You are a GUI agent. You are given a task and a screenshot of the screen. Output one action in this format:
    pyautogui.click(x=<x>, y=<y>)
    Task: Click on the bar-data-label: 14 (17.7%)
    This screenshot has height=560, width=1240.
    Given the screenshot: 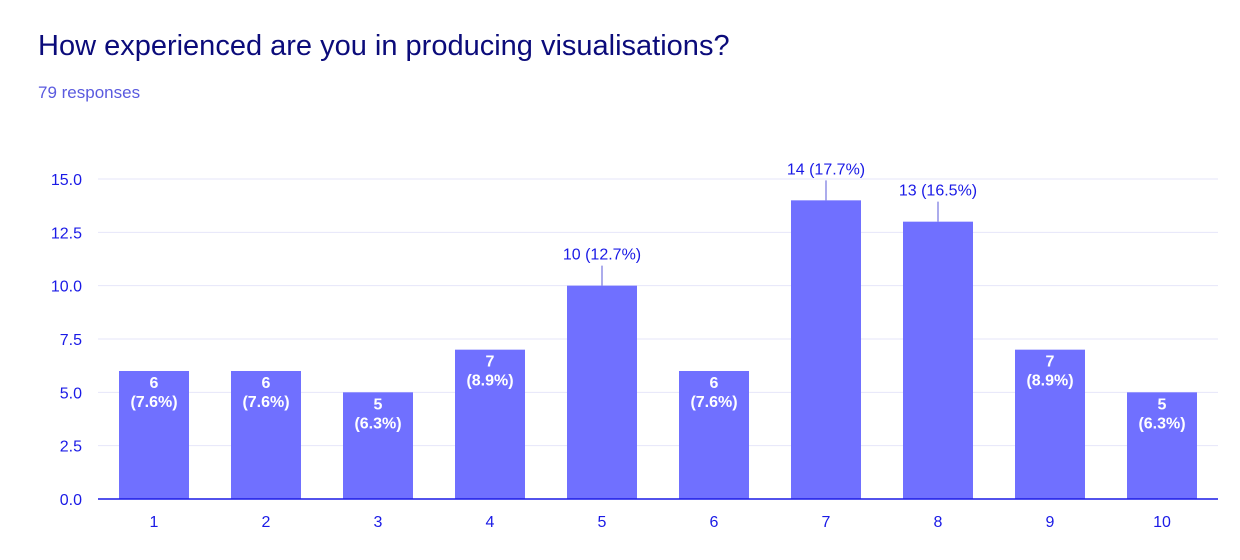 What is the action you would take?
    pyautogui.click(x=826, y=169)
    